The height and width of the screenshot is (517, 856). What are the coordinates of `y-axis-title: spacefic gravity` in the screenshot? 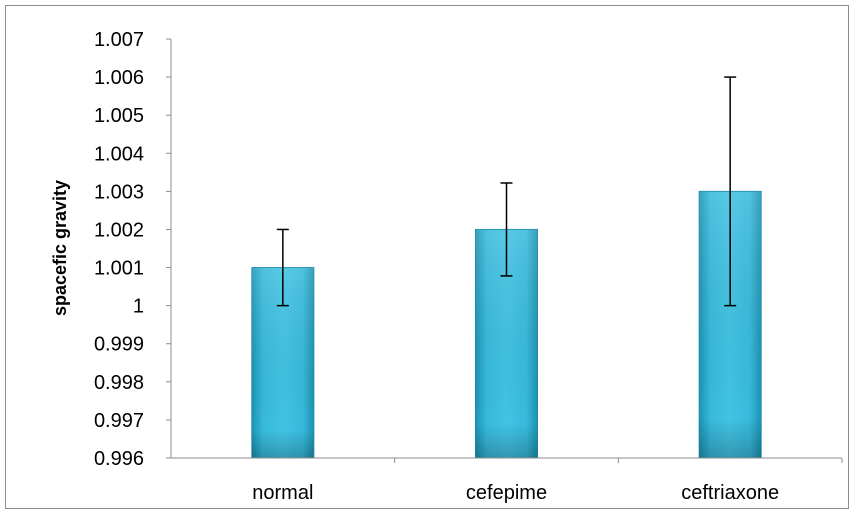 It's located at (60, 248).